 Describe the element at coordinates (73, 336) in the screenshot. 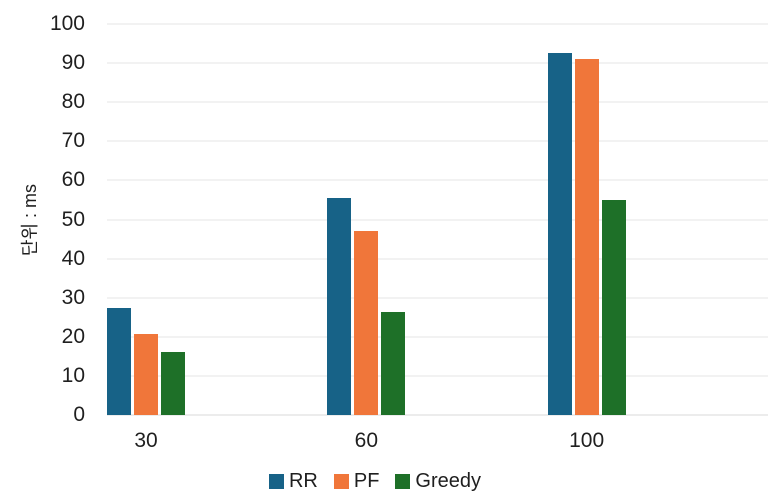

I see `y-tick-label-20: 20` at that location.